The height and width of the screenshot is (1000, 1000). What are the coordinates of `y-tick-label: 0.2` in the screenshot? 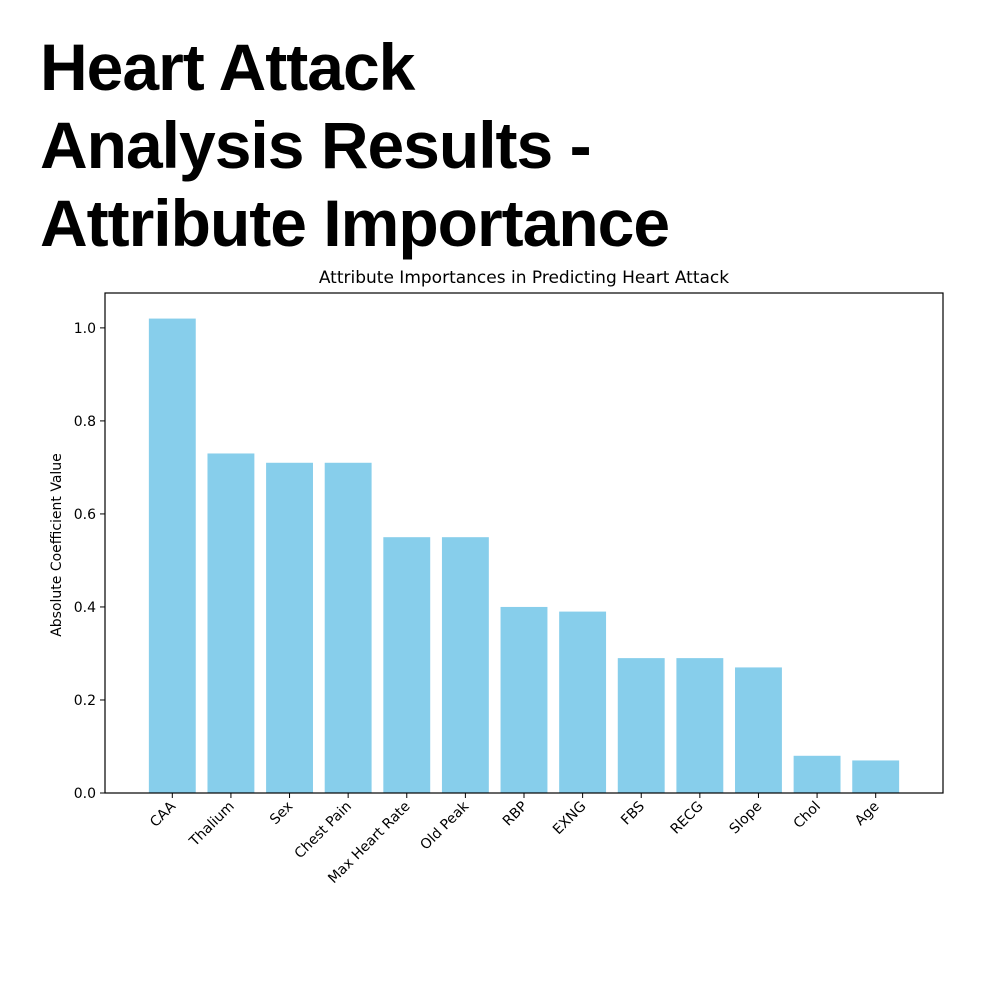 It's located at (85, 701).